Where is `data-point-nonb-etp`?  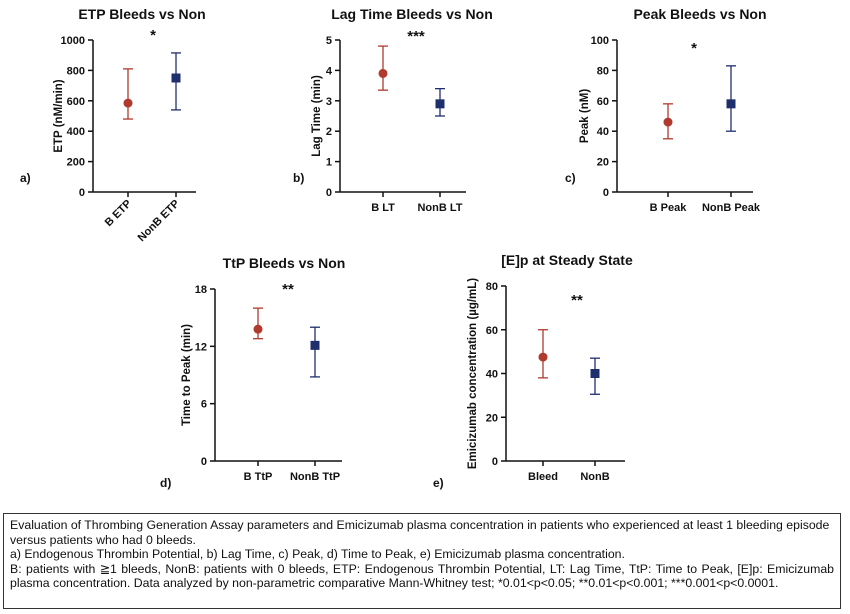
data-point-nonb-etp is located at coordinates (176, 78).